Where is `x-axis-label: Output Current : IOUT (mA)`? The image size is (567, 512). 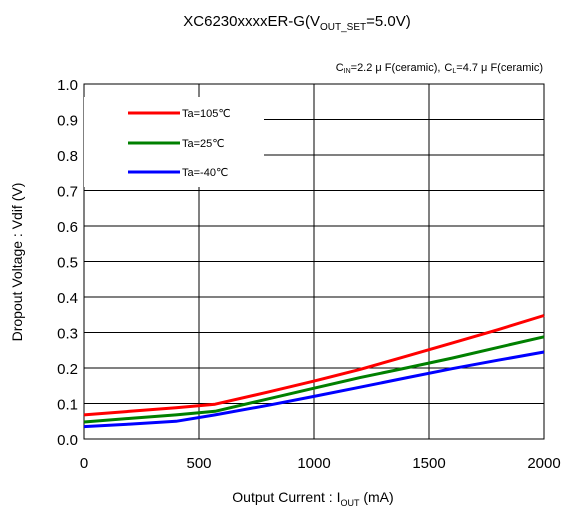 x-axis-label: Output Current : IOUT (mA) is located at coordinates (312, 498).